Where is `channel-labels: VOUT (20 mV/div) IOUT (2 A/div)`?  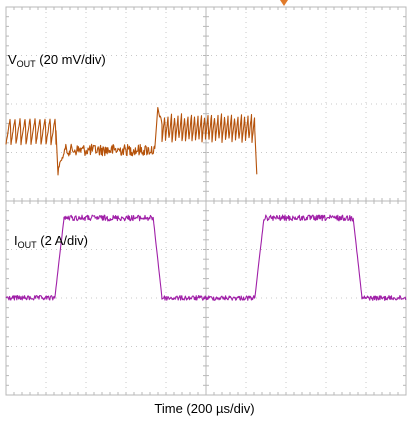
channel-labels: VOUT (20 mV/div) IOUT (2 A/div) is located at coordinates (57, 151).